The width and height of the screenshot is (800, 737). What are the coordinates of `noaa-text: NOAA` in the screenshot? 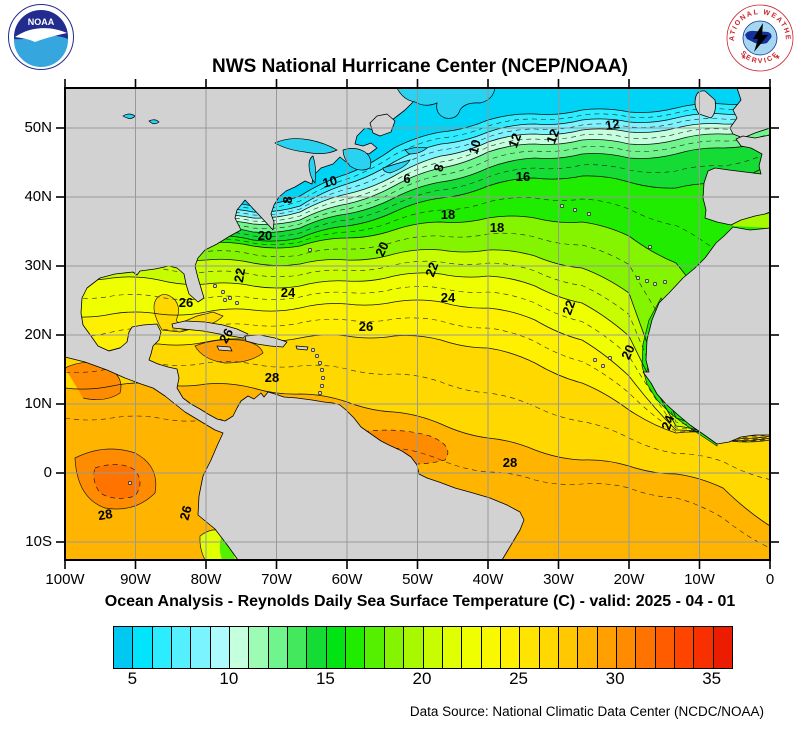 It's located at (41, 22).